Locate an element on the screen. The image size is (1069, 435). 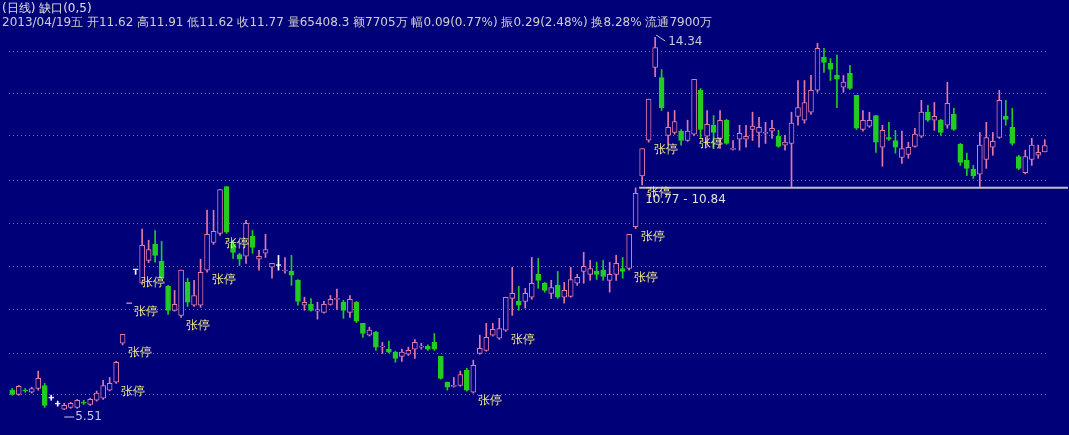
annotation: 14.34 is located at coordinates (685, 41).